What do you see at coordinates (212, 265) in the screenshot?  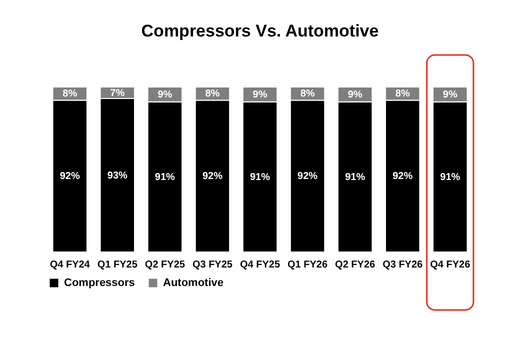 I see `x-tick-label: Q3 FY25` at bounding box center [212, 265].